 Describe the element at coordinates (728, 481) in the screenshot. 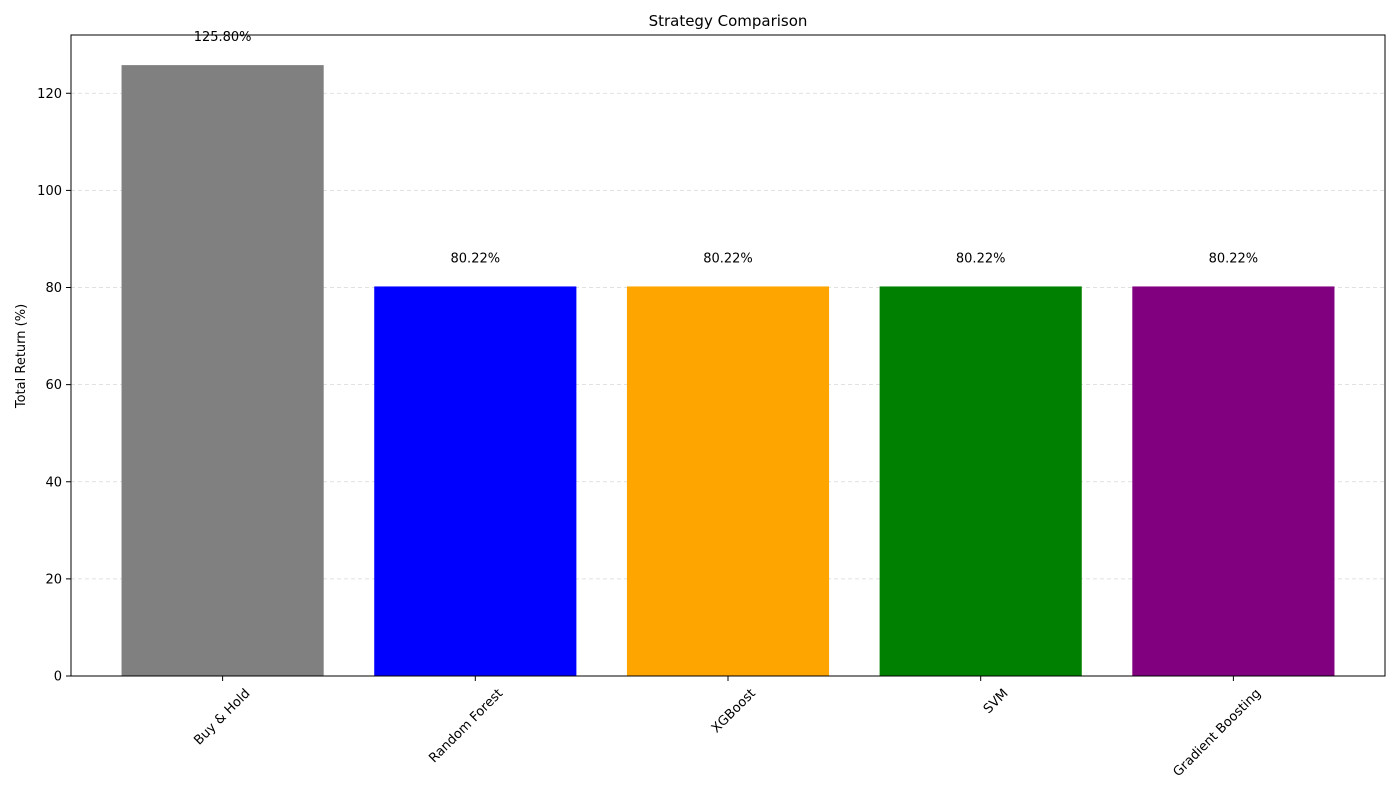

I see `bar-xgboost` at that location.